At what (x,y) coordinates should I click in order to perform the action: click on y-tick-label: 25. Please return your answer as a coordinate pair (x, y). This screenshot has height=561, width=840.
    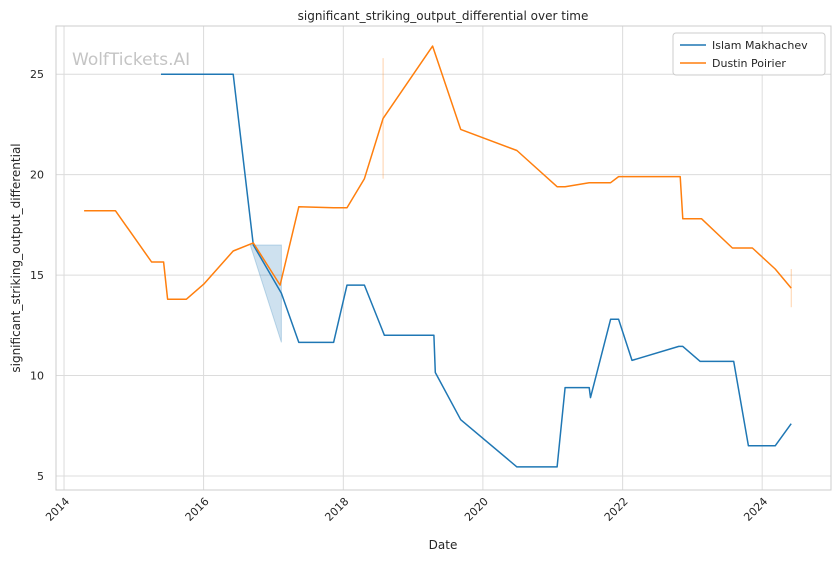
    Looking at the image, I should click on (37, 74).